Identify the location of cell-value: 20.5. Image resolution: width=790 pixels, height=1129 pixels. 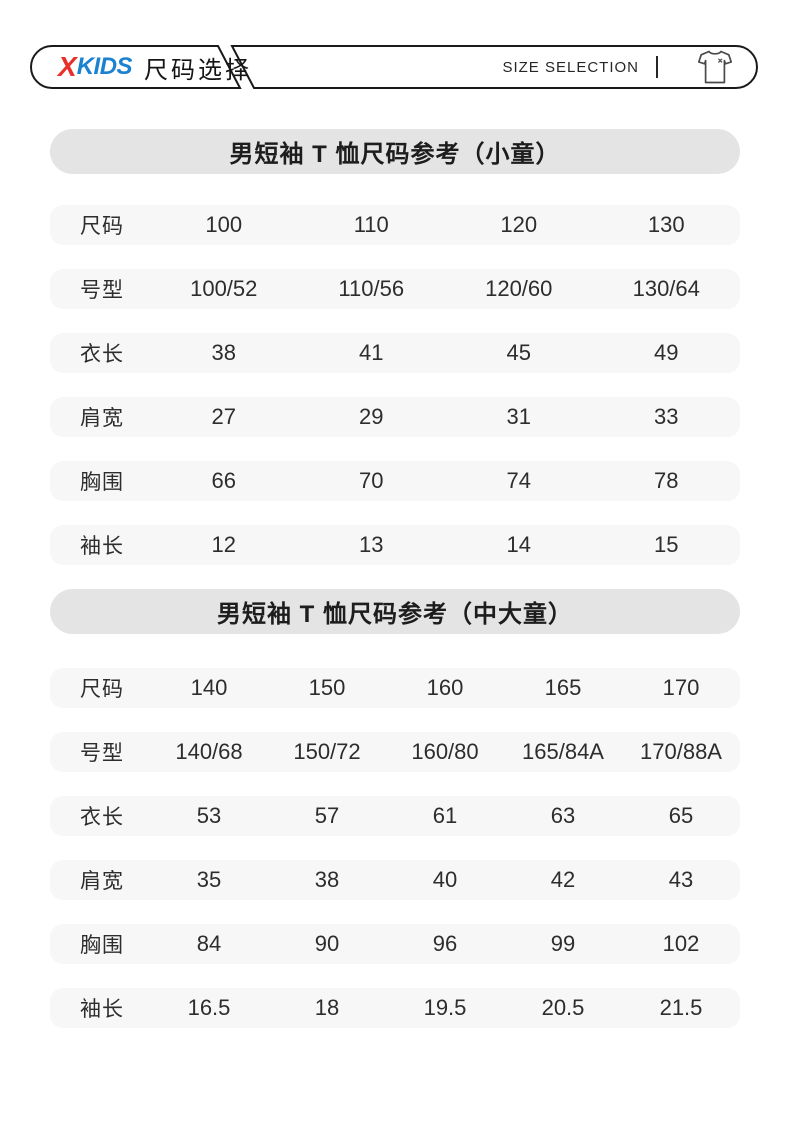
(563, 1007).